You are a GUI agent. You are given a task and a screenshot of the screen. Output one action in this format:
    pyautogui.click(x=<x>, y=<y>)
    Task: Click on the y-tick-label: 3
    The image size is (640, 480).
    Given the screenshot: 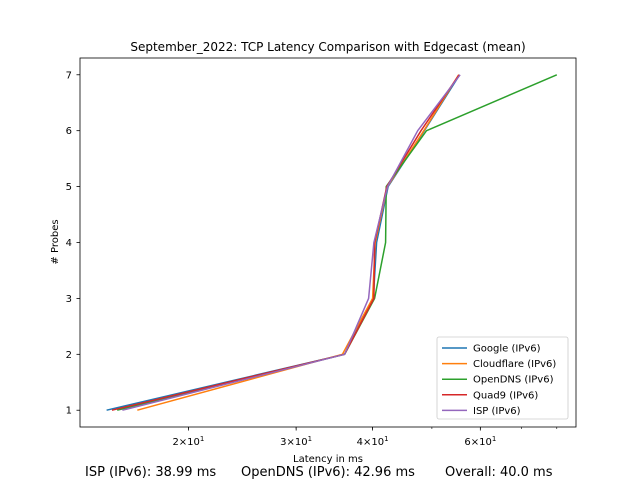 What is the action you would take?
    pyautogui.click(x=69, y=299)
    